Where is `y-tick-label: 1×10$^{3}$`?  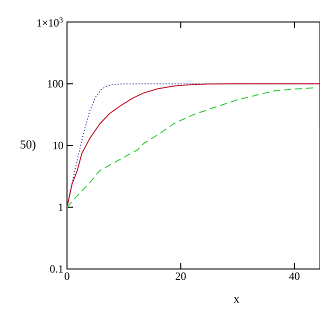
y-tick-label: 1×10$^{3}$ is located at coordinates (50, 22).